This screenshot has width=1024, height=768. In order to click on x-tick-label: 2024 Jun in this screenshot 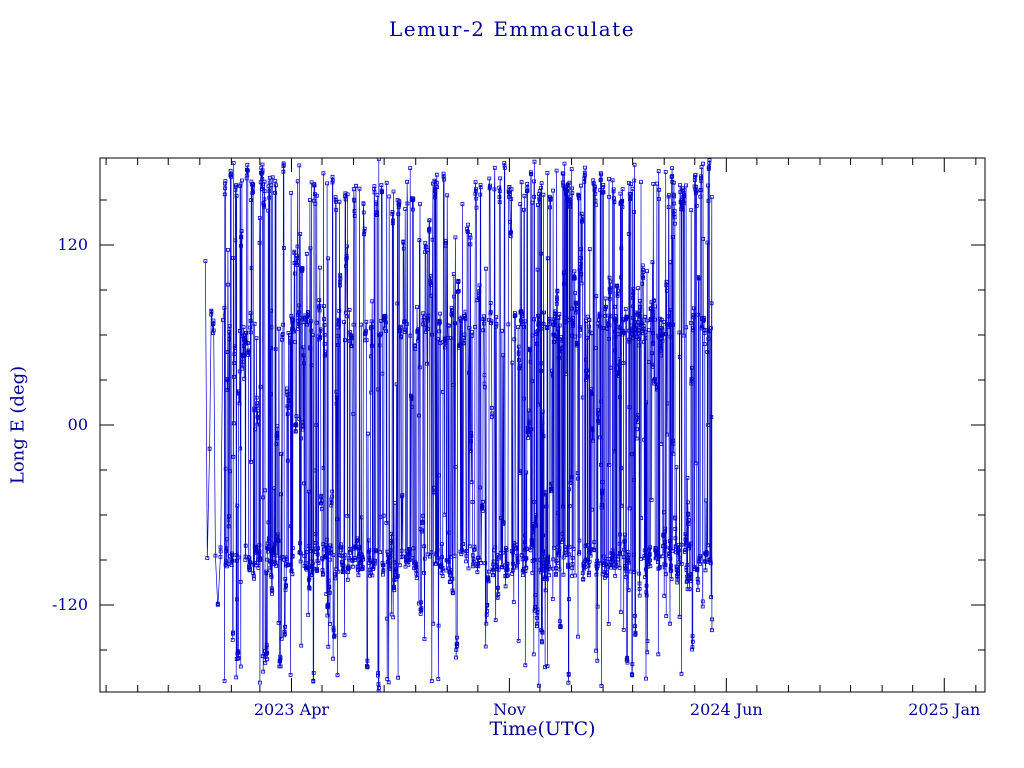, I will do `click(726, 709)`.